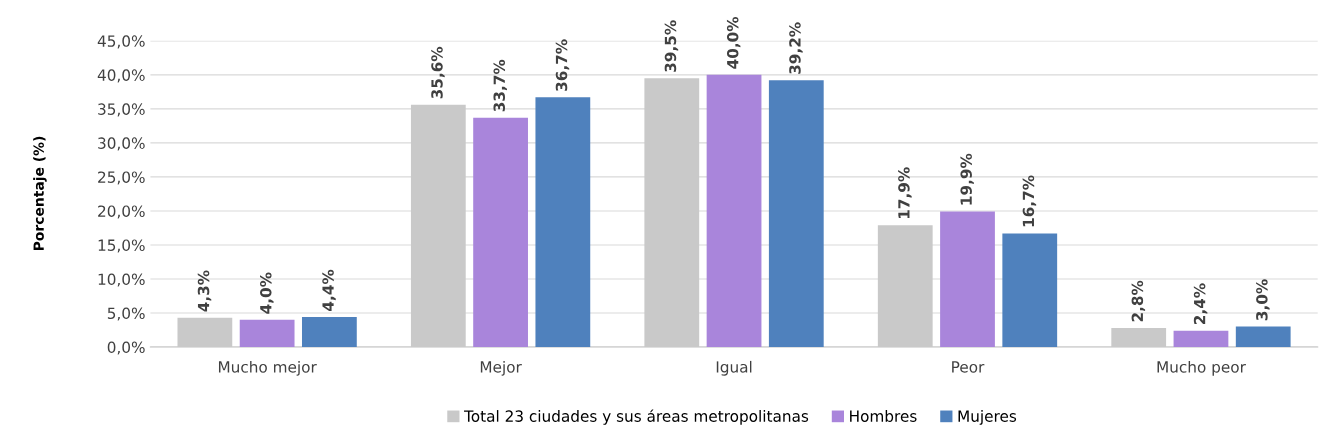 This screenshot has height=430, width=1331. Describe the element at coordinates (267, 368) in the screenshot. I see `x-tick-label: Mucho mejor` at that location.